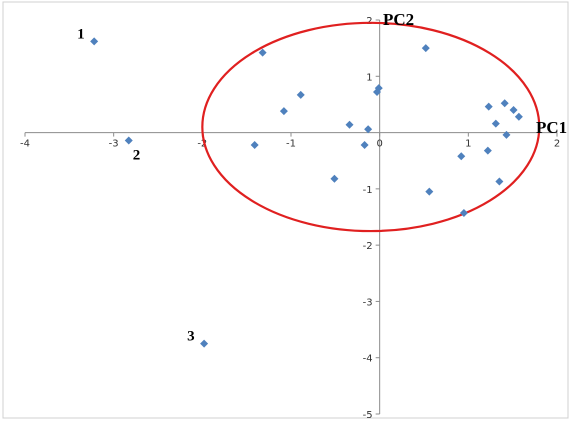 This screenshot has height=421, width=571. I want to click on x-tick-label: 1, so click(468, 144).